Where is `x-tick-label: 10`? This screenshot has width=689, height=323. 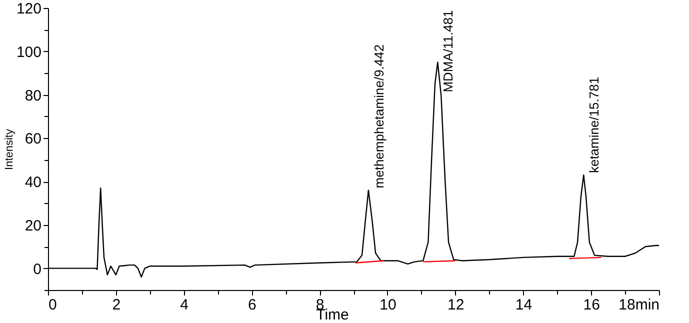 x-tick-label: 10 is located at coordinates (388, 305).